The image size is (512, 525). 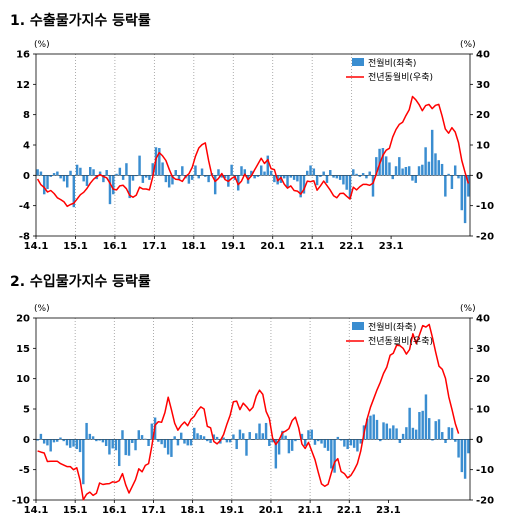 What do you see at coordinates (24, 237) in the screenshot?
I see `left-tick-label: -8` at bounding box center [24, 237].